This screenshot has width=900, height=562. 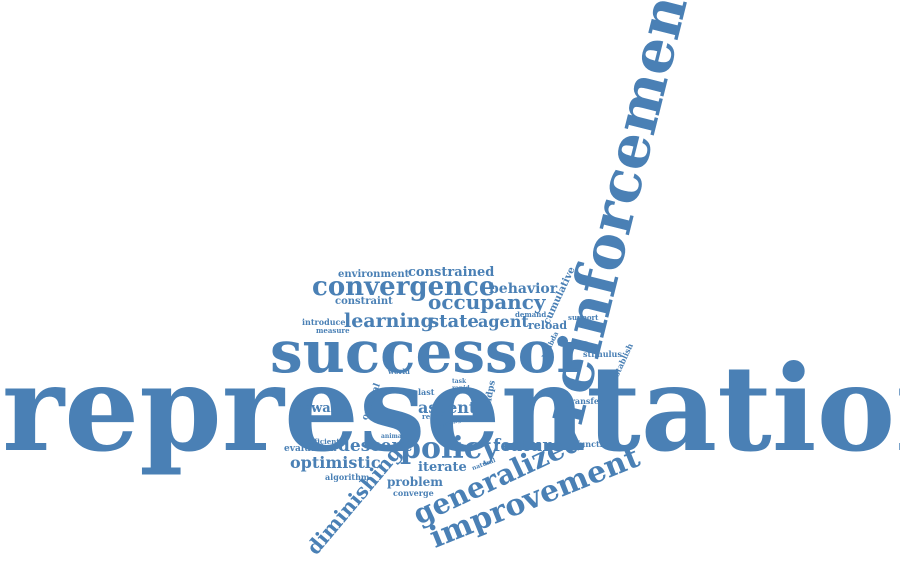 I want to click on word-demand: demand, so click(x=531, y=314).